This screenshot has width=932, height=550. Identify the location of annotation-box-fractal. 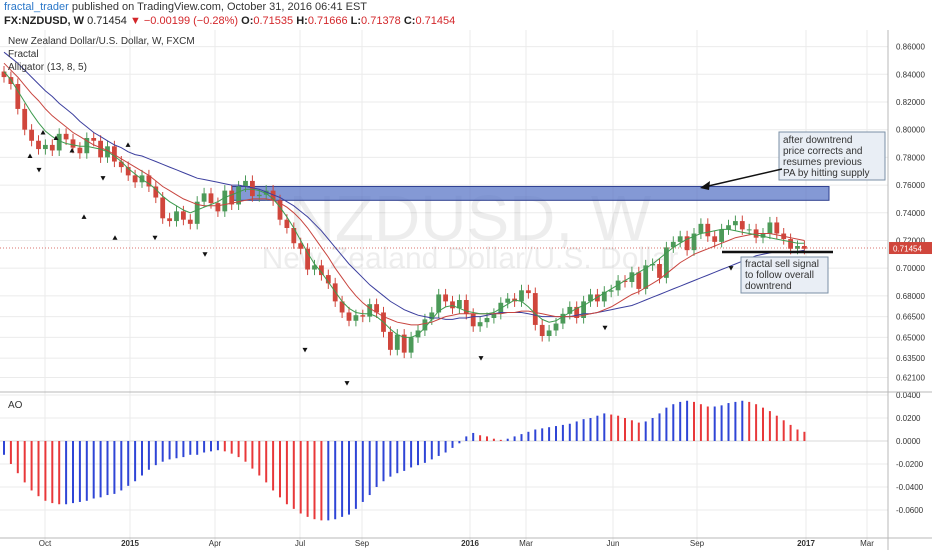
(784, 275).